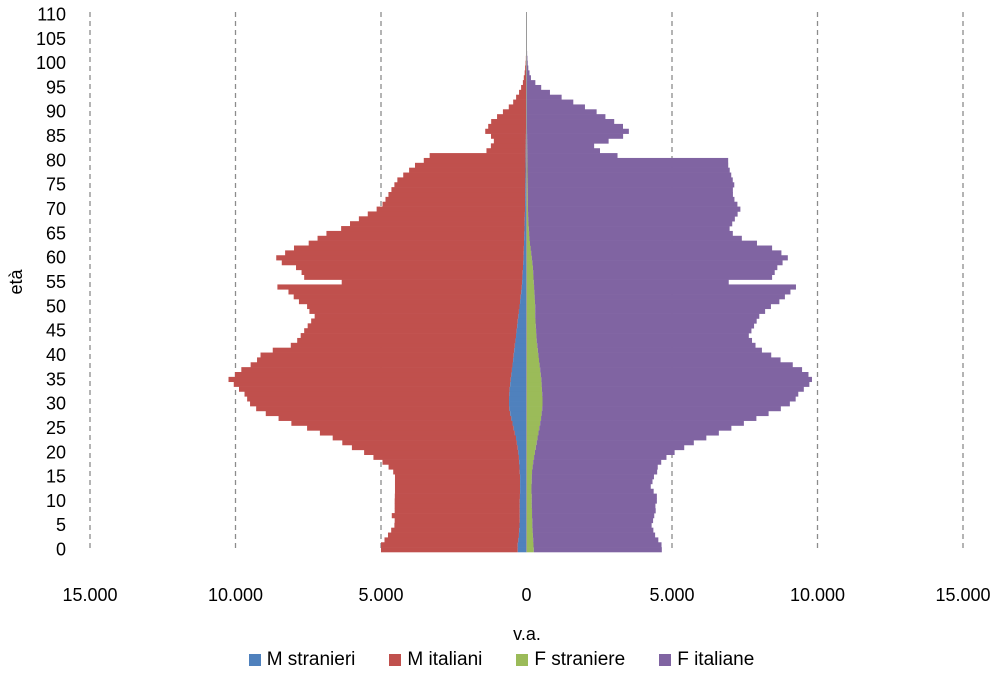 This screenshot has width=1003, height=675. I want to click on y-tick-label: 60, so click(56, 258).